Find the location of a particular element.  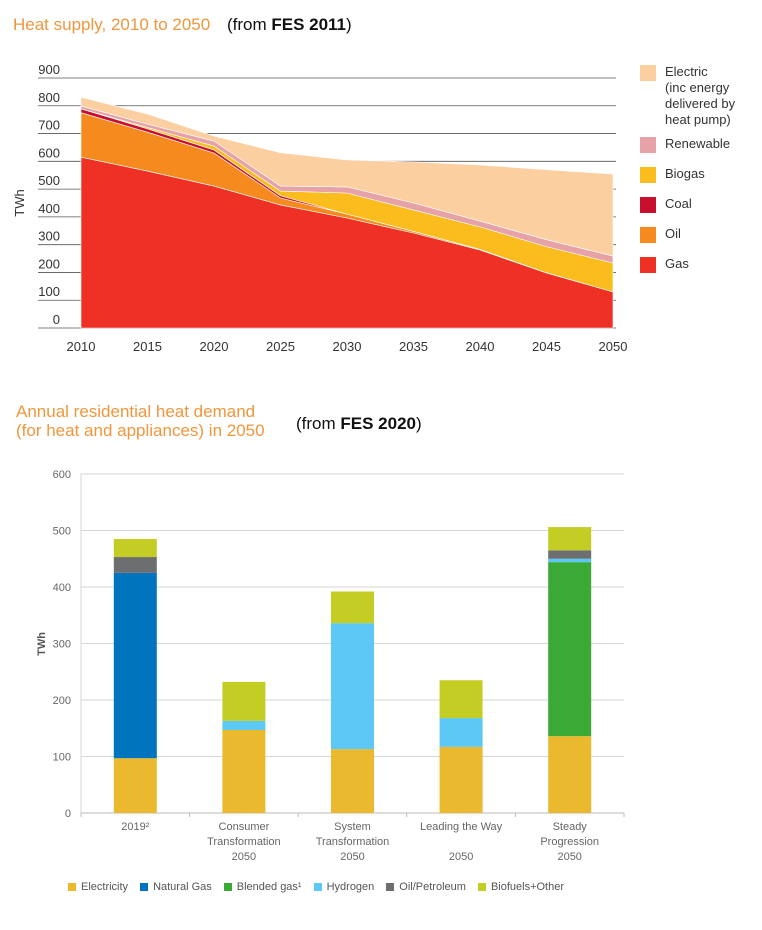

legend-item-oil: Oil is located at coordinates (687, 234).